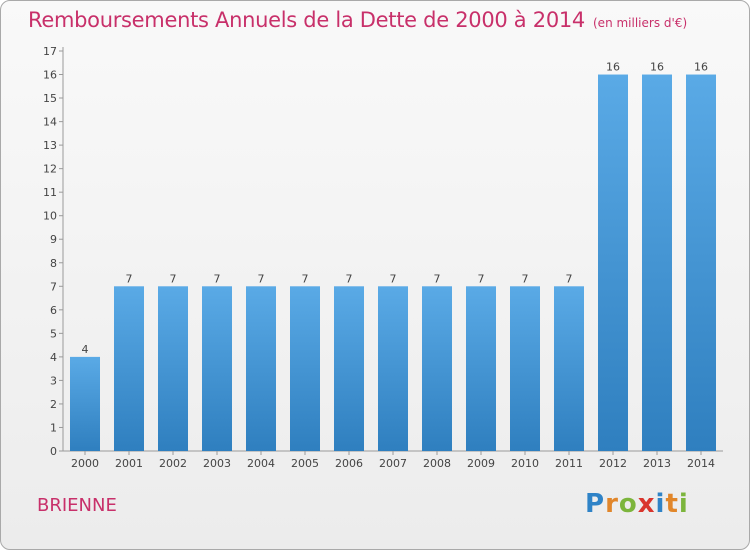 The width and height of the screenshot is (750, 550). What do you see at coordinates (53, 333) in the screenshot?
I see `y-tick-label: 5` at bounding box center [53, 333].